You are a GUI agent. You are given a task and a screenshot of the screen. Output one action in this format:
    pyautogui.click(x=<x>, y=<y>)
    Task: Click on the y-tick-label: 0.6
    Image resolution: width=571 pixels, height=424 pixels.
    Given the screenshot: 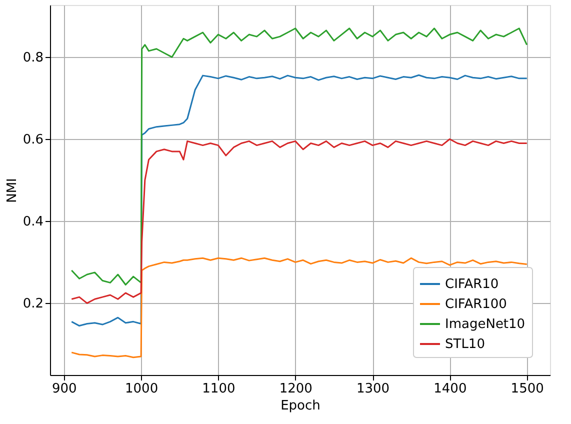 What is the action you would take?
    pyautogui.click(x=33, y=140)
    